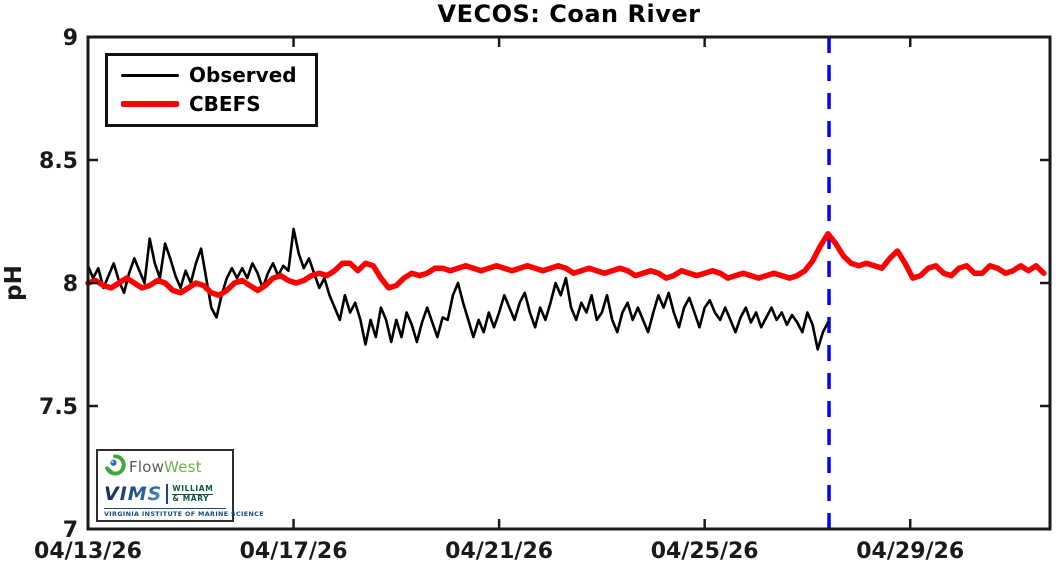 Image resolution: width=1062 pixels, height=571 pixels. Describe the element at coordinates (243, 75) in the screenshot. I see `legend-label-observed: Observed` at that location.